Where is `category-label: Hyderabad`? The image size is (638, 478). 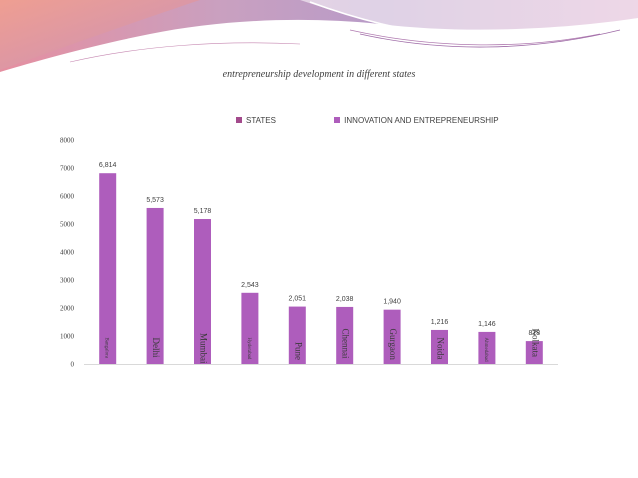
category-label: Hyderabad is located at coordinates (248, 349).